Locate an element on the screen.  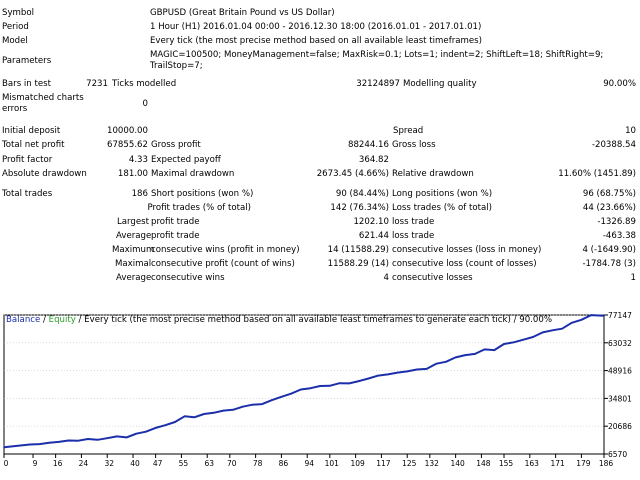
y-tick-label: 63032 is located at coordinates (620, 343).